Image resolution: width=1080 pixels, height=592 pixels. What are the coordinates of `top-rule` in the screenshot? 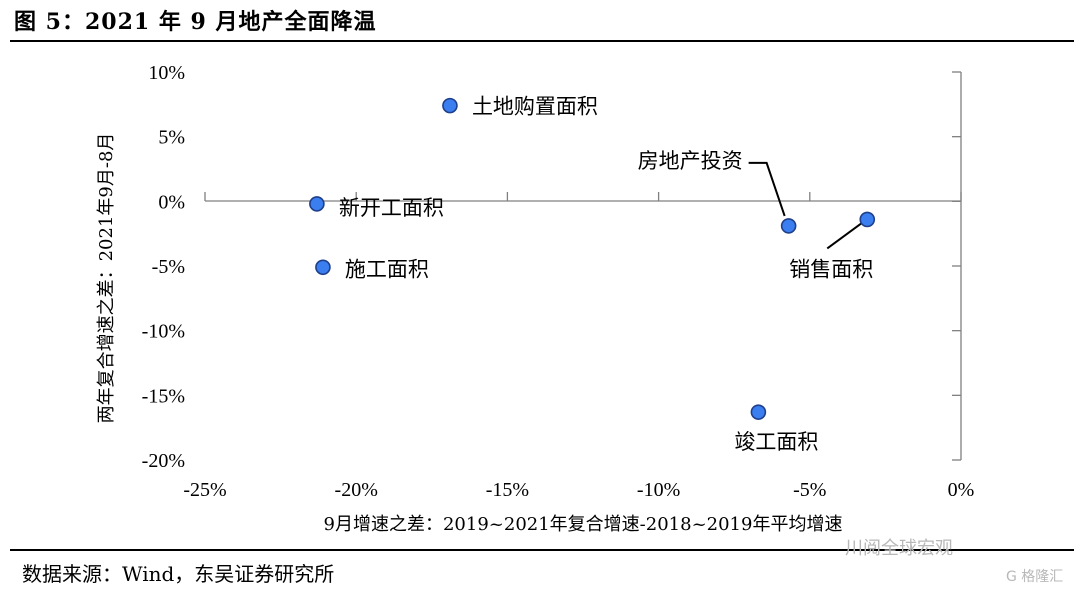 It's located at (542, 41).